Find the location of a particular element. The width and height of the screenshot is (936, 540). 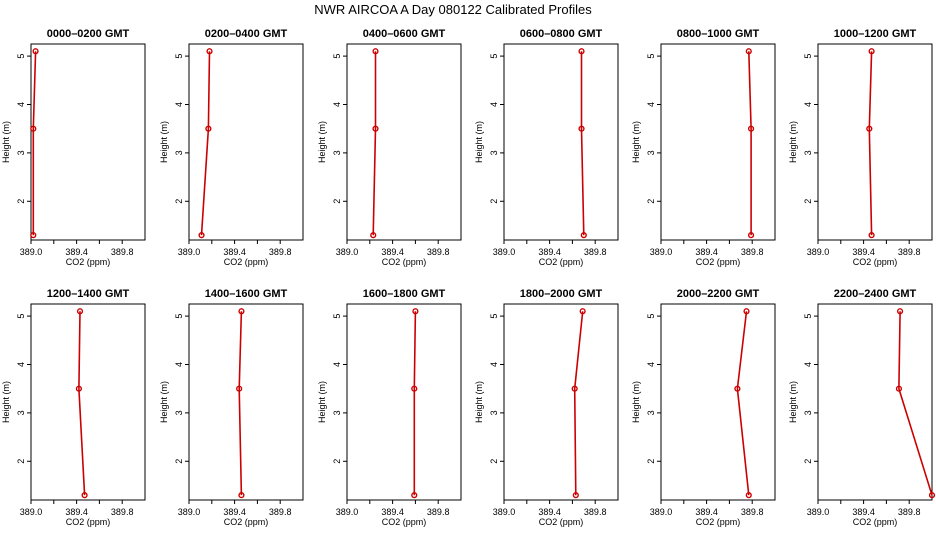

panel-title: 1000–1200 GMT is located at coordinates (875, 34).